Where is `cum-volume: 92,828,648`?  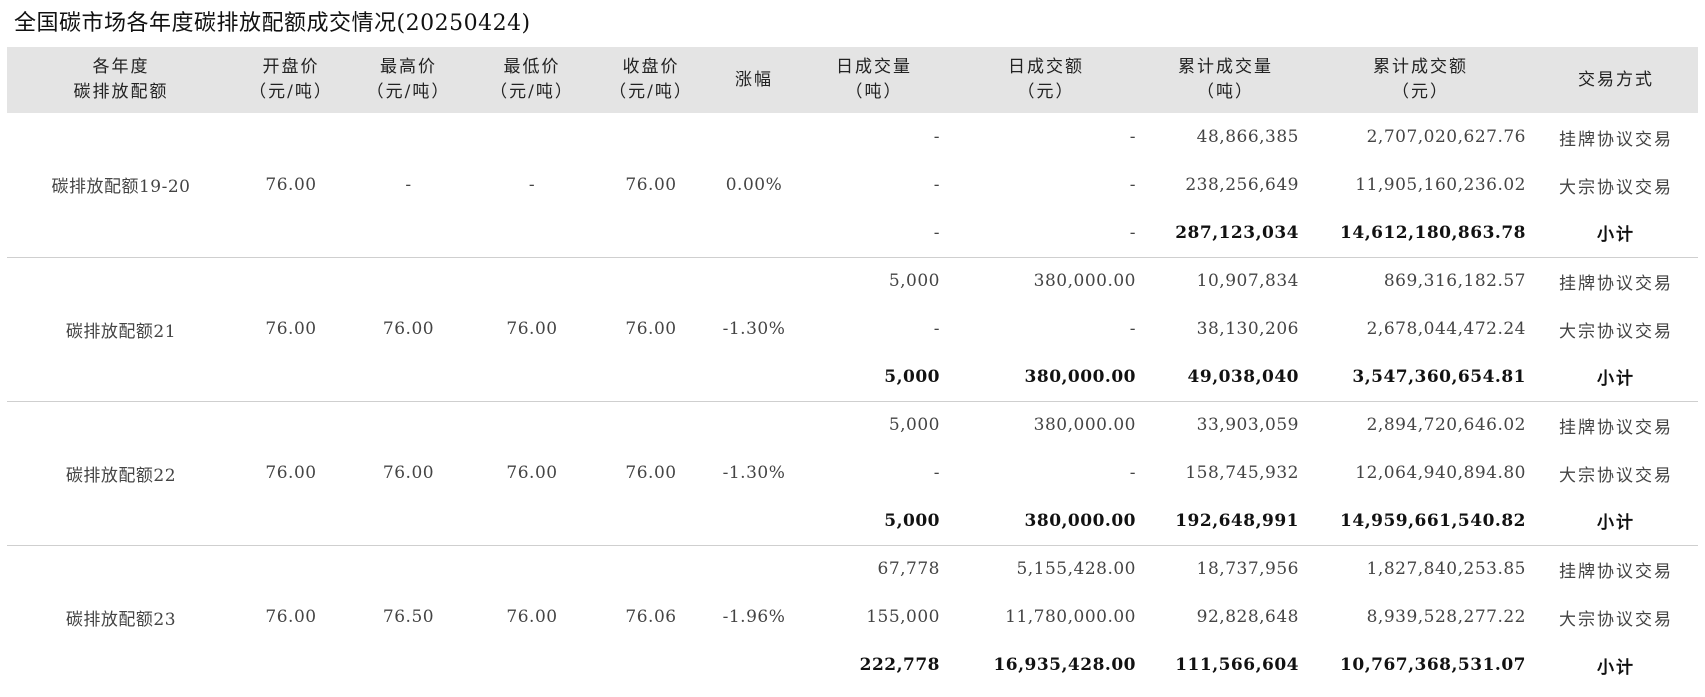
cum-volume: 92,828,648 is located at coordinates (1247, 617).